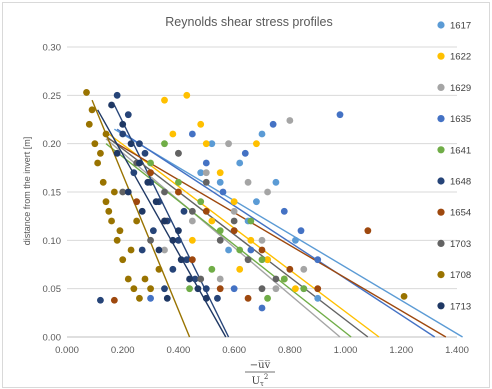  Describe the element at coordinates (460, 119) in the screenshot. I see `legend-label-1635: 1635` at that location.